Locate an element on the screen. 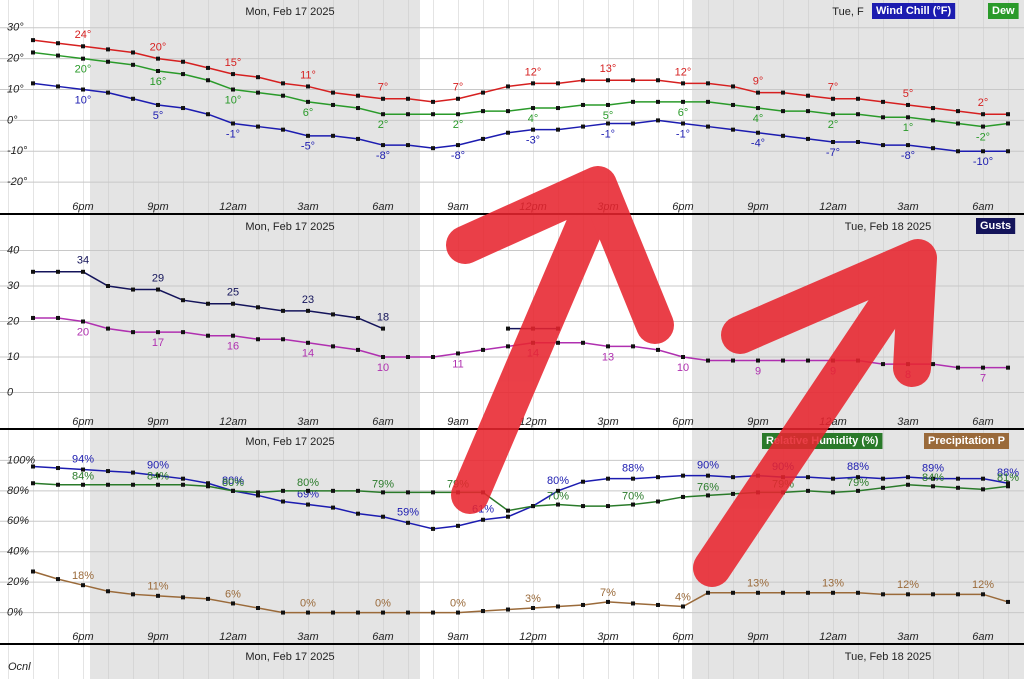  date-label: Mon, Feb 17 2025 is located at coordinates (289, 657).